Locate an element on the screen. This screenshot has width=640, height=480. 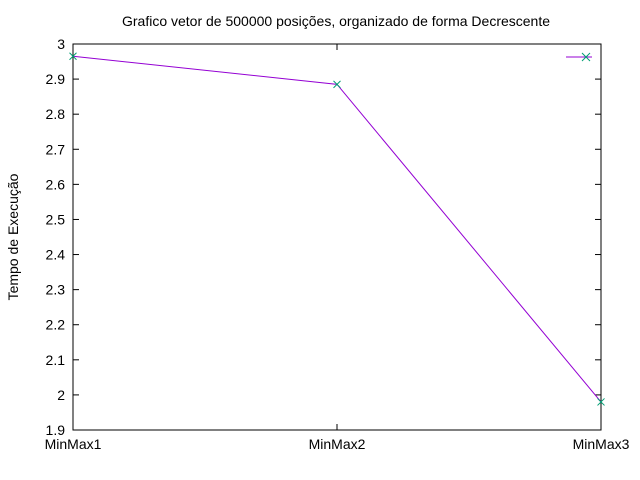
legend-swatch-marker is located at coordinates (586, 57).